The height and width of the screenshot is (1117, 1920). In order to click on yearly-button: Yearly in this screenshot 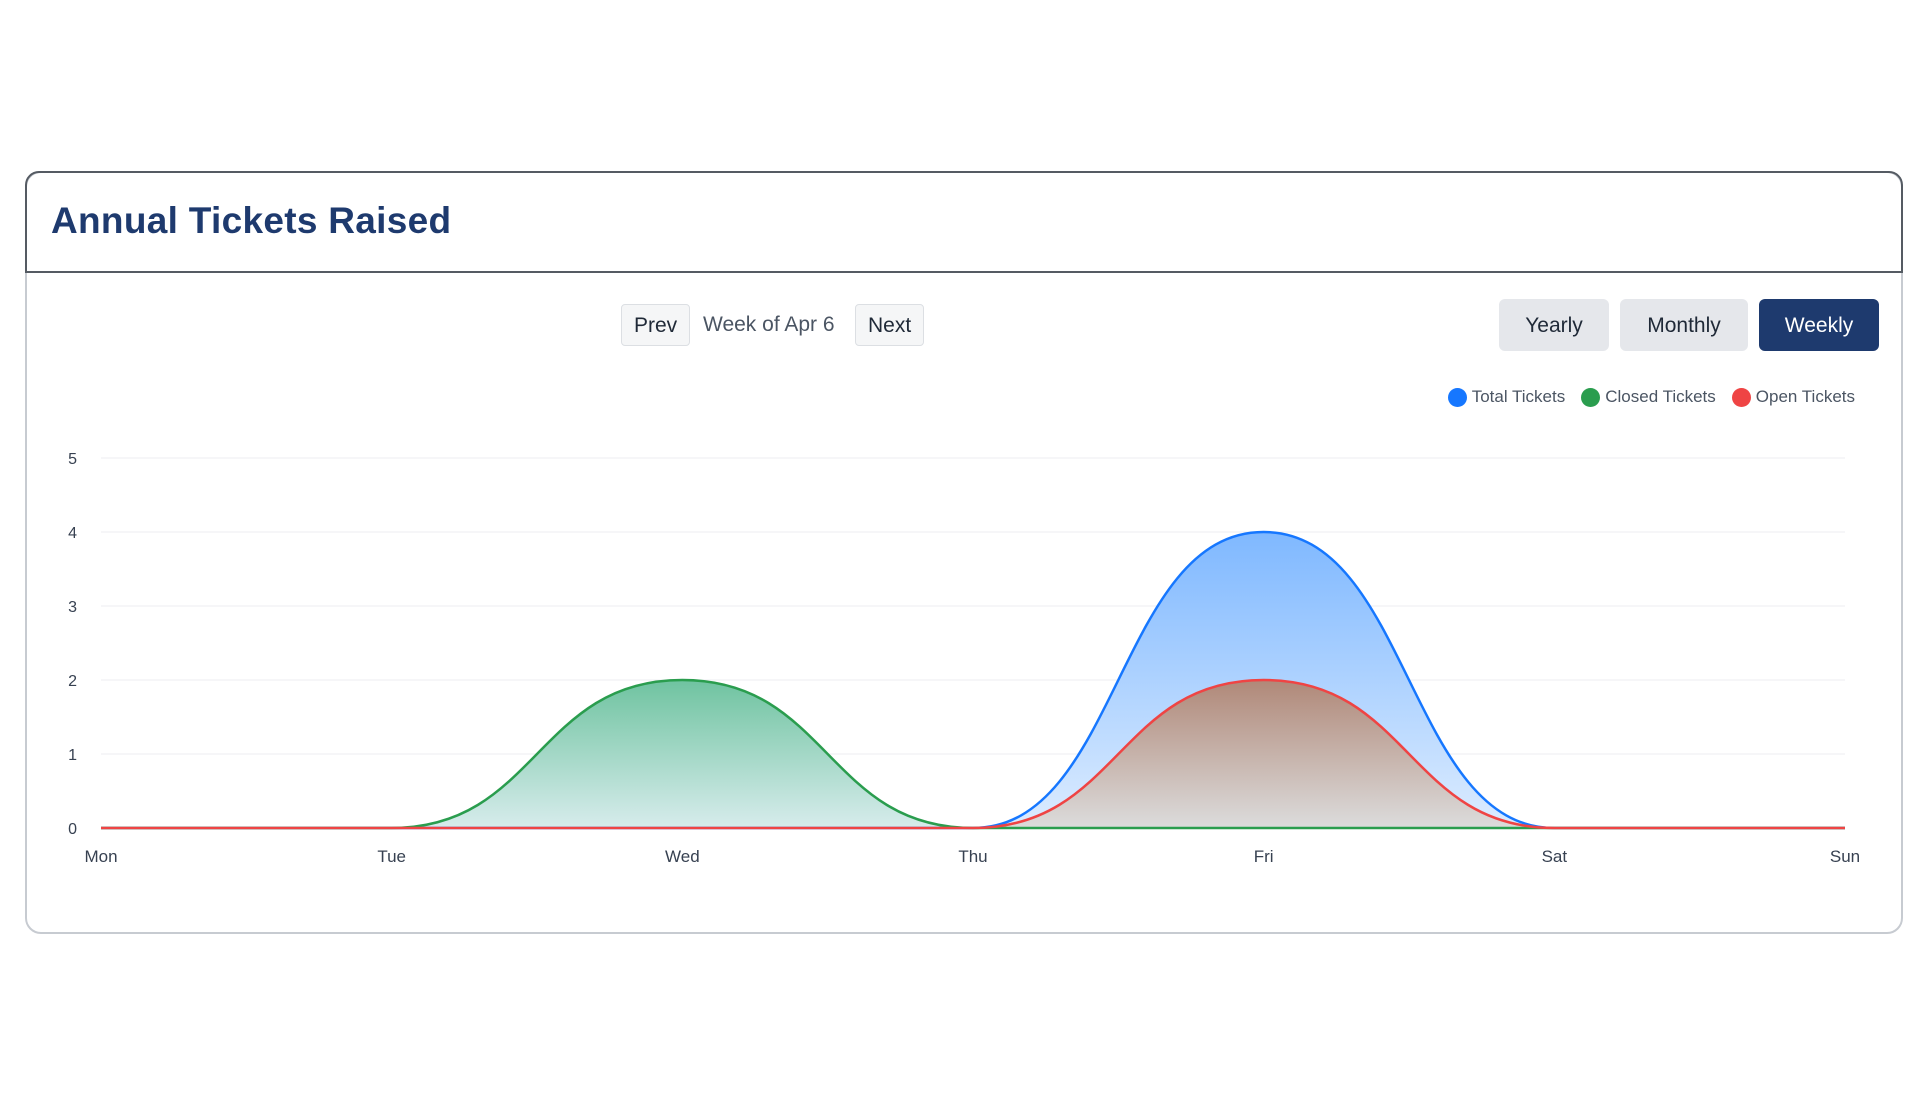, I will do `click(1554, 325)`.